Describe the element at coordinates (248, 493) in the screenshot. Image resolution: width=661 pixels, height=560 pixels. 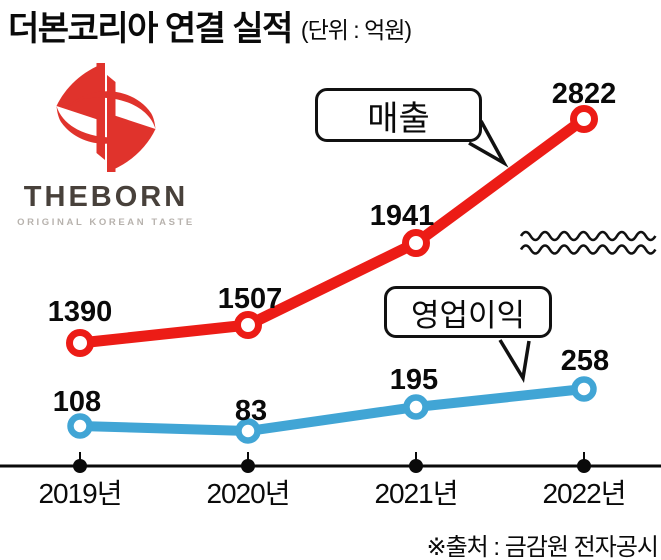
I see `year-label-2020: 2020년` at that location.